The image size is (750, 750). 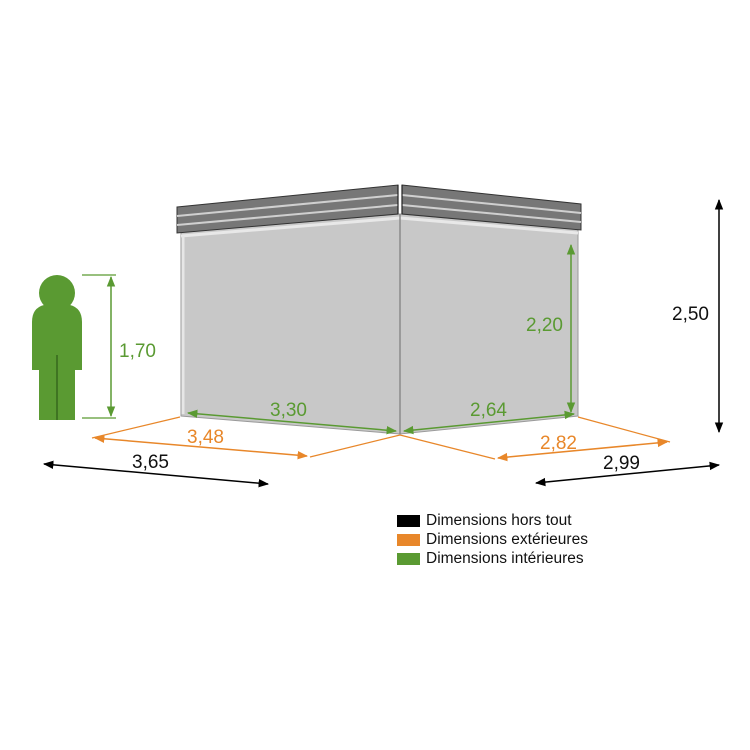 I want to click on legend-swatch-interior, so click(x=408, y=558).